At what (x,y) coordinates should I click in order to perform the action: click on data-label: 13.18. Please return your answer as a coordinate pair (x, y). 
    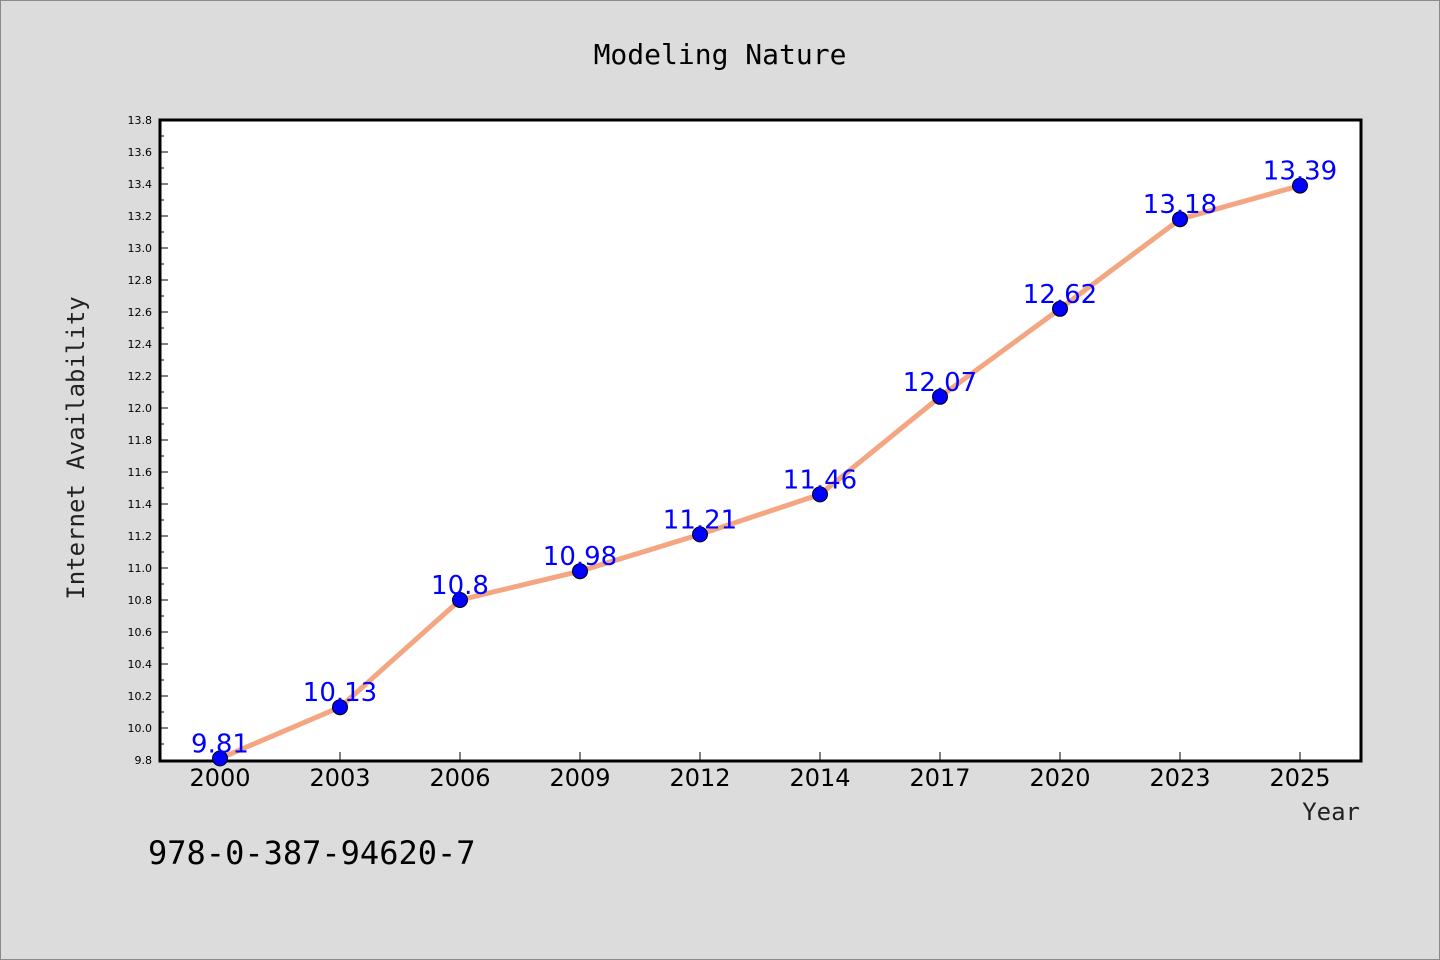
    Looking at the image, I should click on (1180, 205).